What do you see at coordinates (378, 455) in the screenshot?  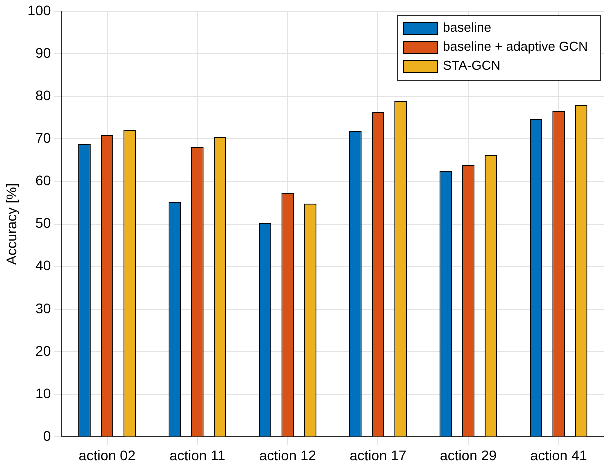 I see `x-tick-label: action 17` at bounding box center [378, 455].